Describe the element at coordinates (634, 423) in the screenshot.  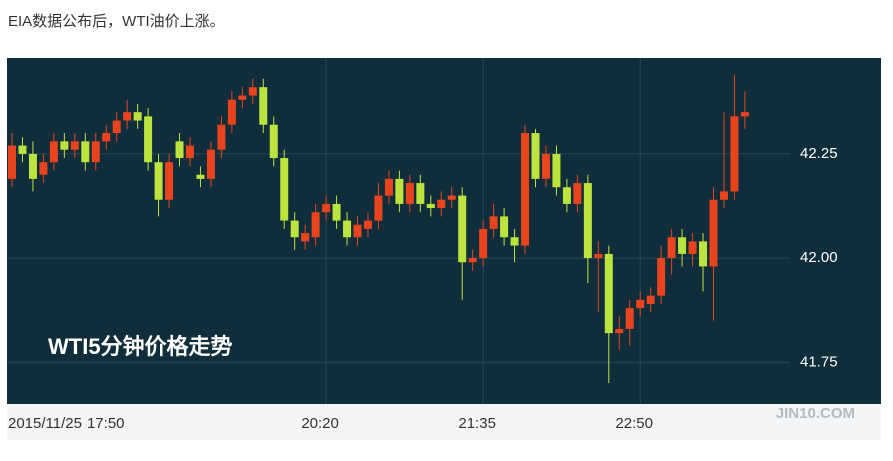
I see `x-tick-label: 22:50` at that location.